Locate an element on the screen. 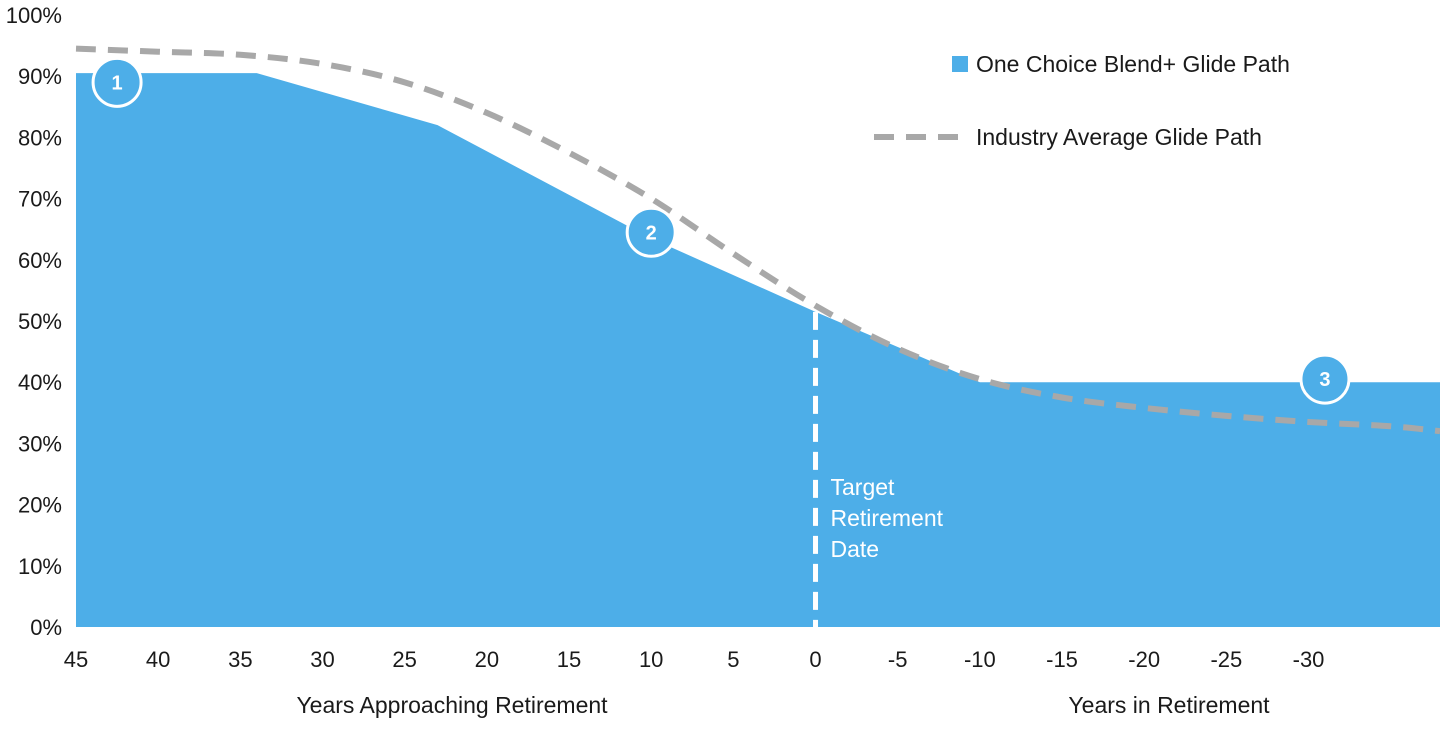 The width and height of the screenshot is (1440, 729). marker-label: 3 is located at coordinates (1324, 380).